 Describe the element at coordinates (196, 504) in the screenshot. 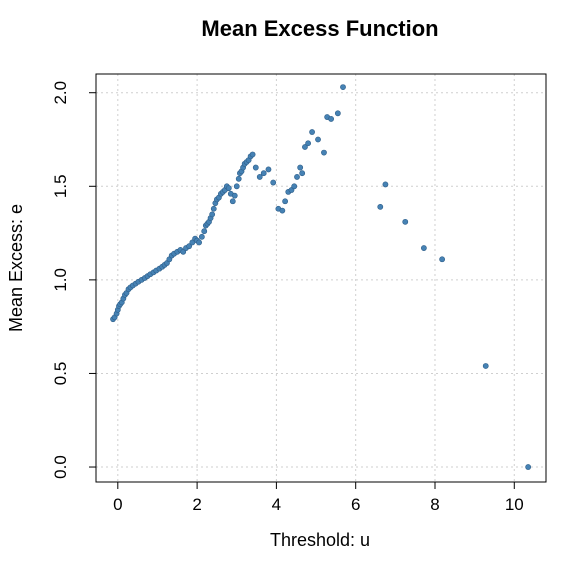

I see `x-tick-label: 2` at that location.